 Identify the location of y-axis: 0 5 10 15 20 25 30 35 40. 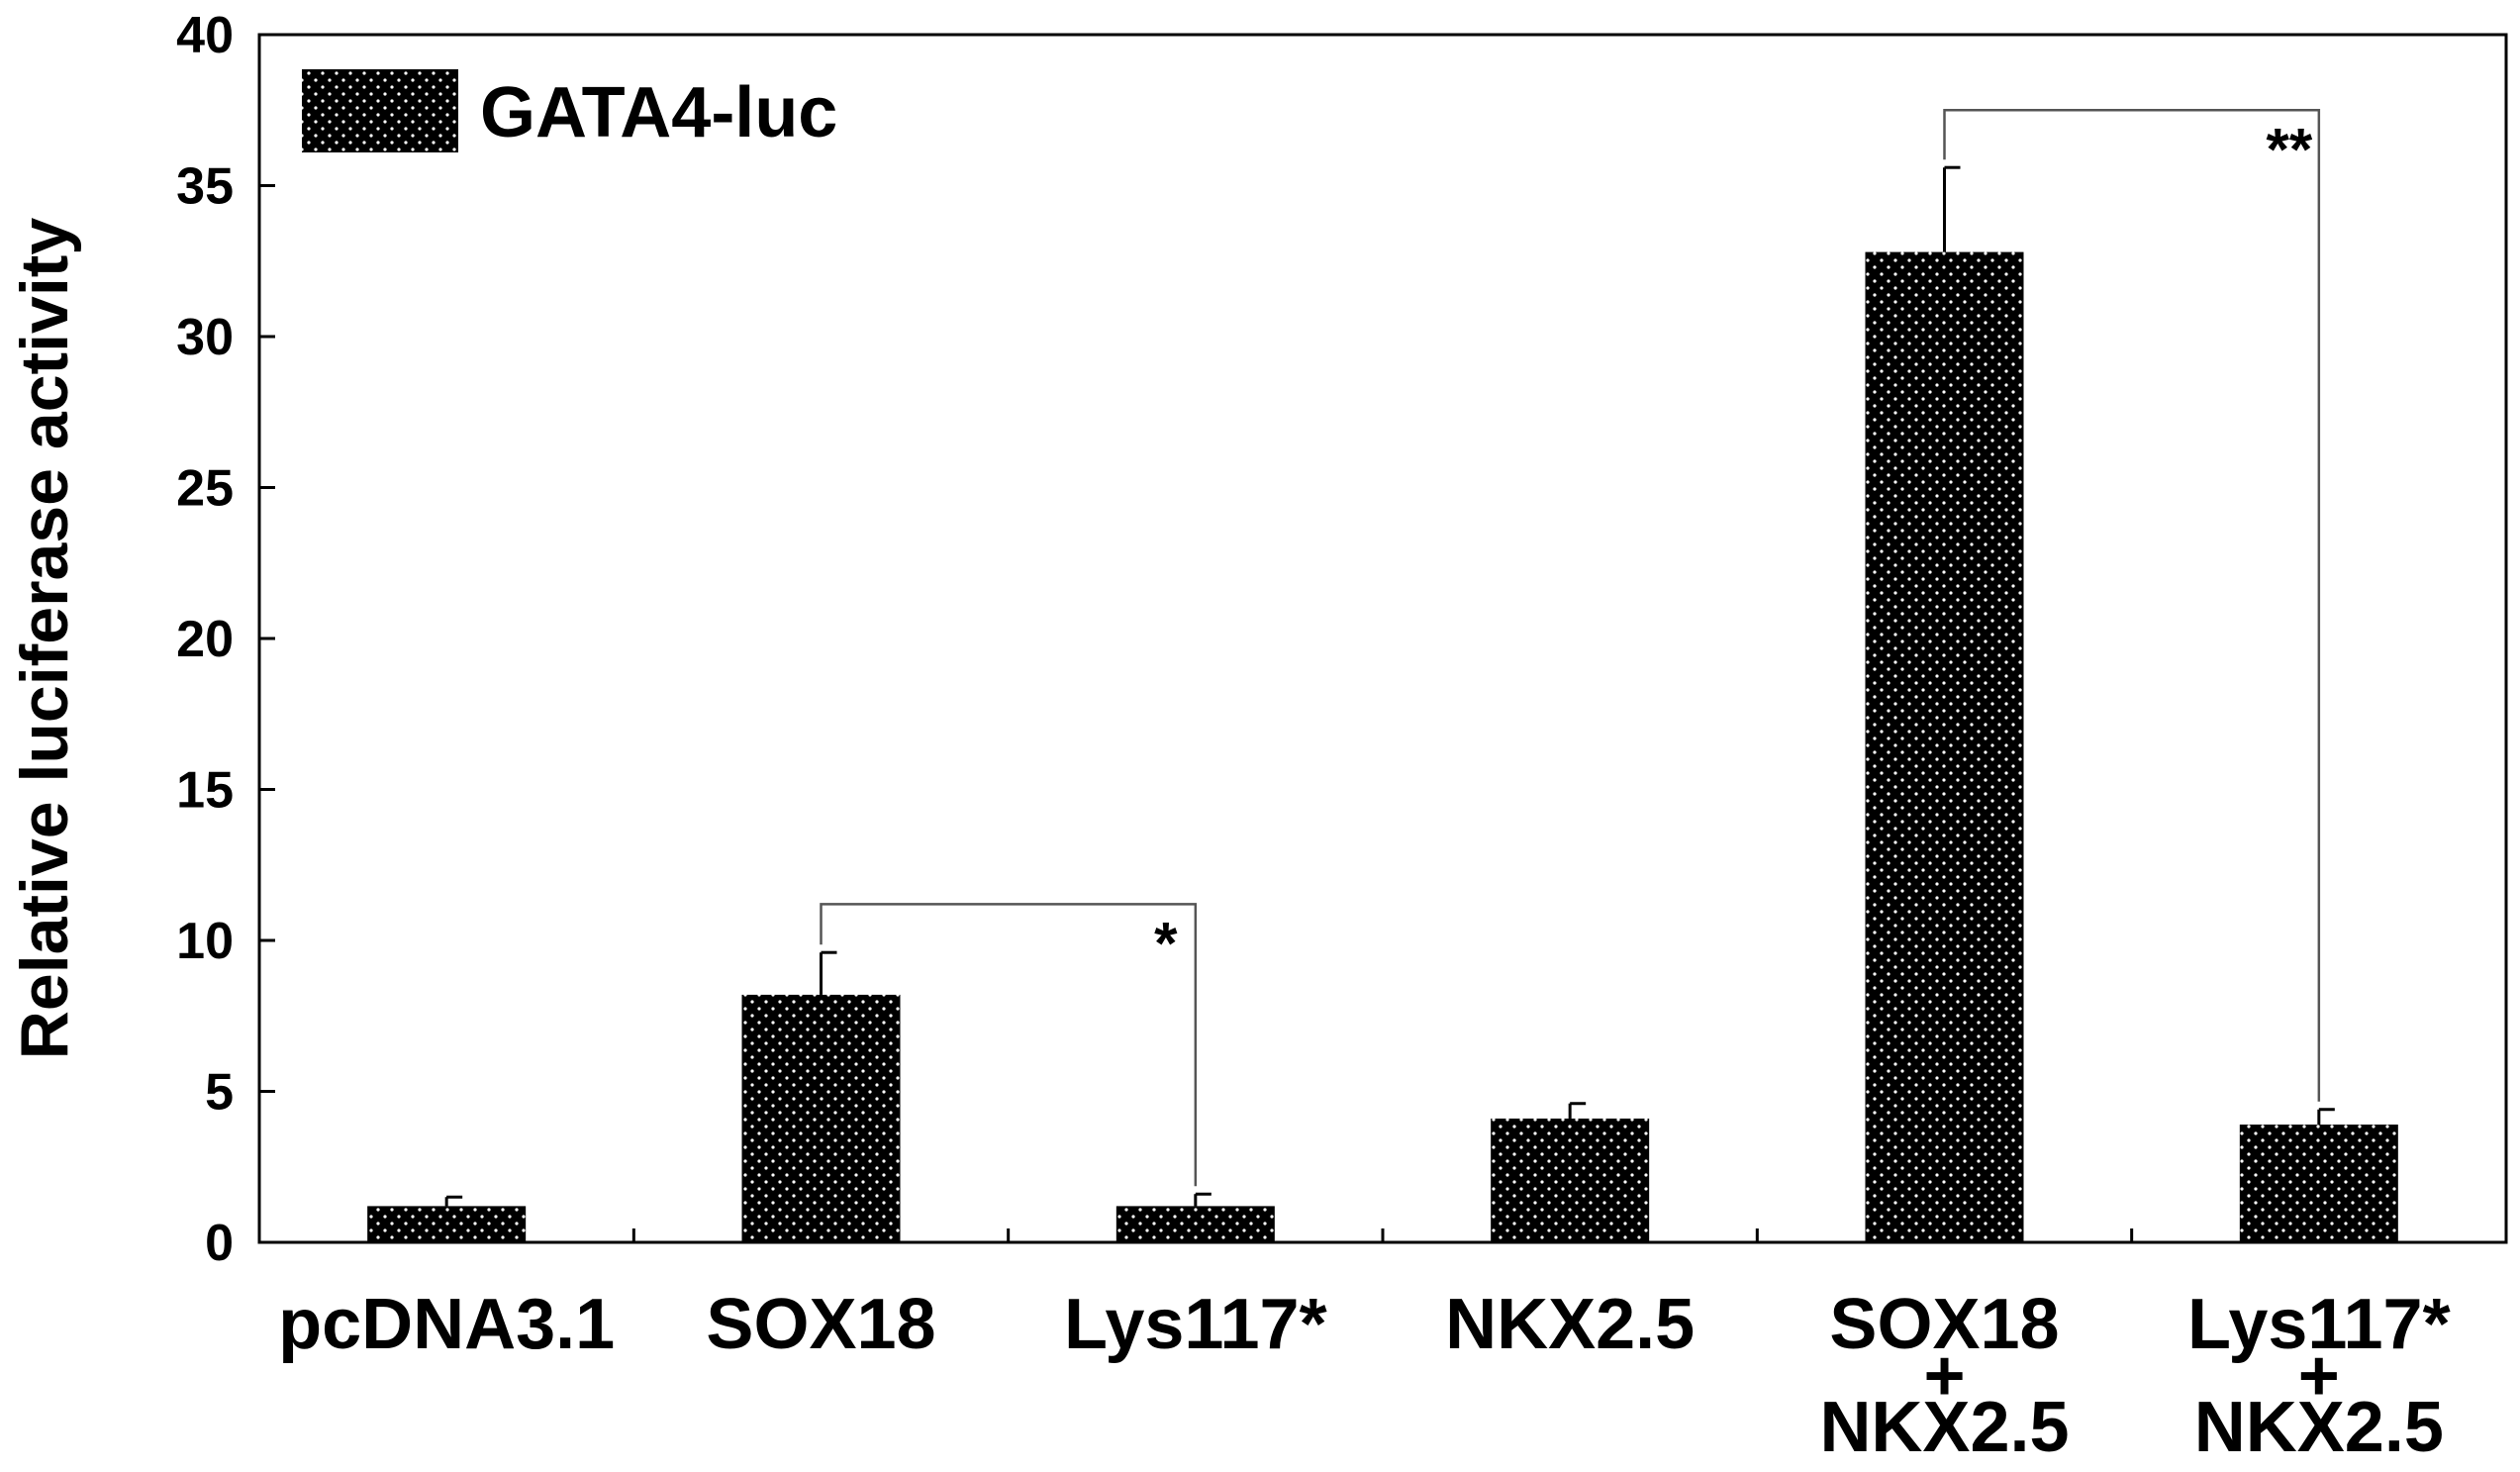
(225, 640).